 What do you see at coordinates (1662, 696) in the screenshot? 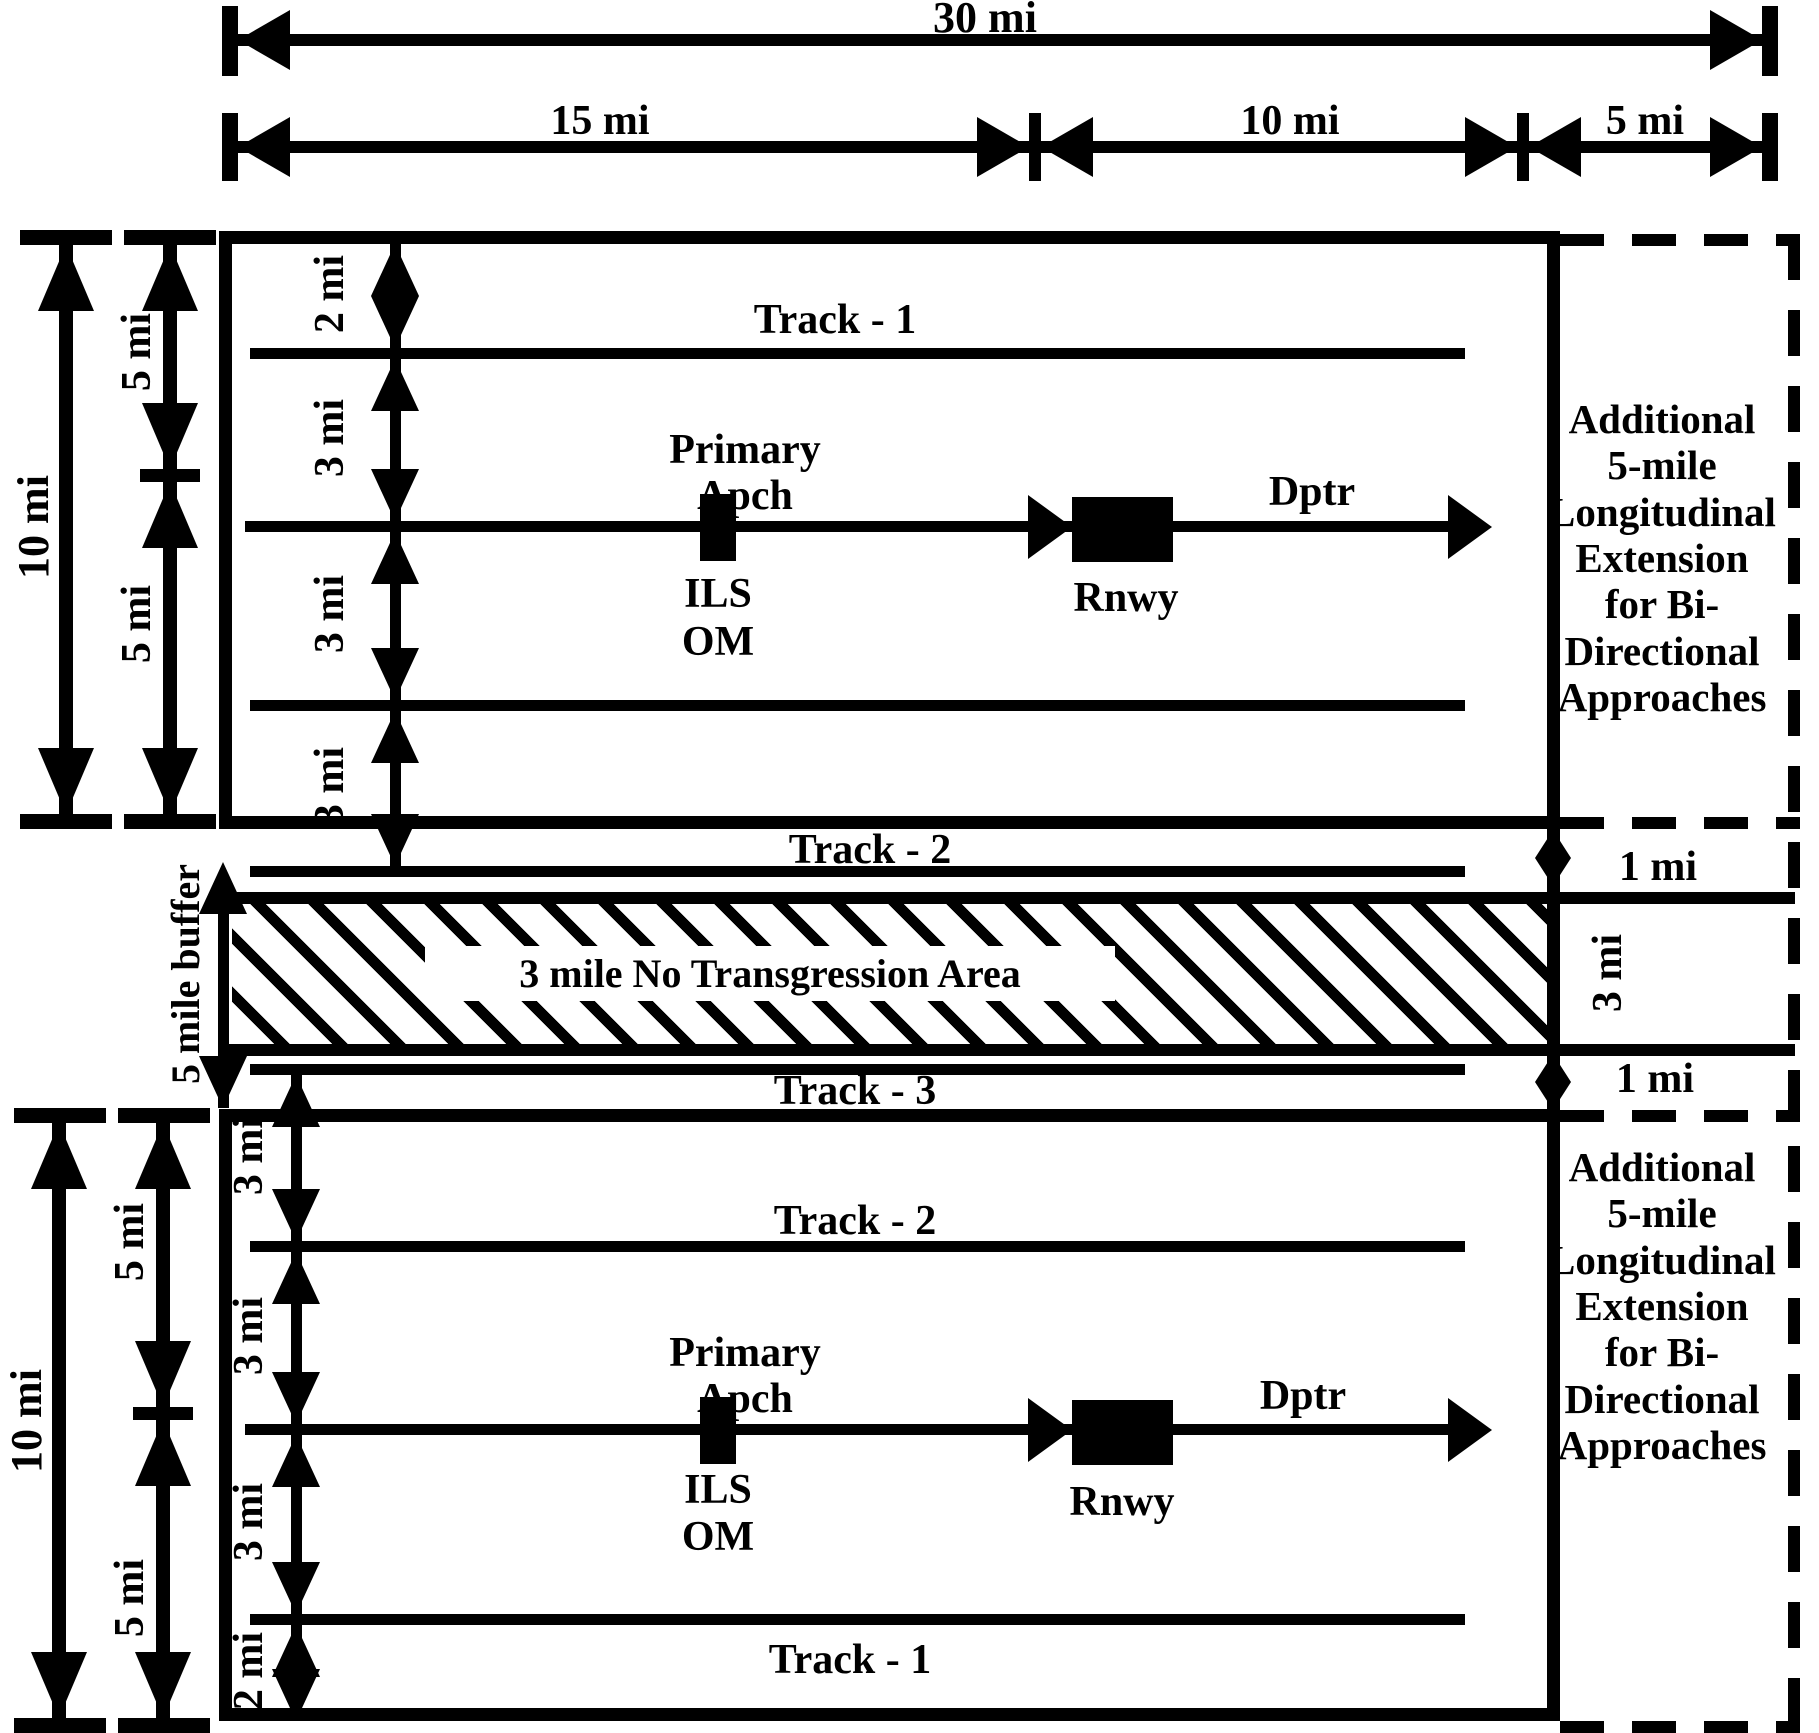
I see `extension-line: Approaches` at bounding box center [1662, 696].